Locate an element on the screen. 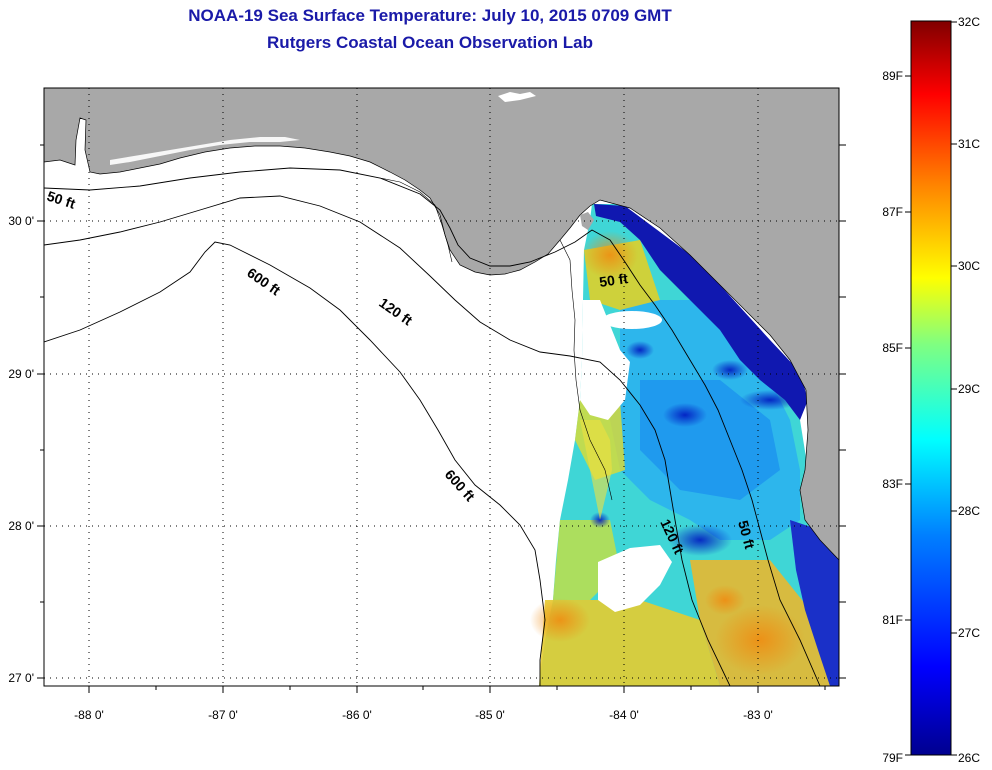 This screenshot has width=992, height=770. colorbar-f-label: 89F is located at coordinates (892, 76).